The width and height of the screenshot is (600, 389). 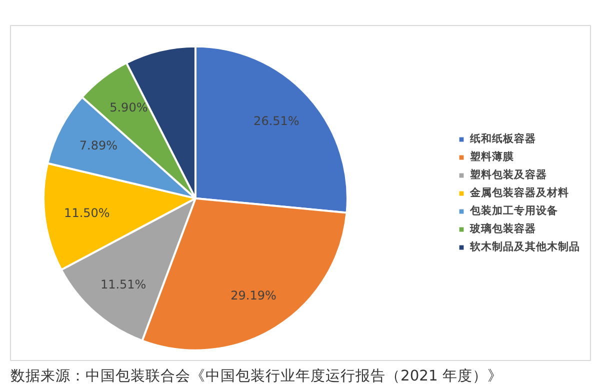 What do you see at coordinates (508, 175) in the screenshot?
I see `legend-label: 塑料包装及容器` at bounding box center [508, 175].